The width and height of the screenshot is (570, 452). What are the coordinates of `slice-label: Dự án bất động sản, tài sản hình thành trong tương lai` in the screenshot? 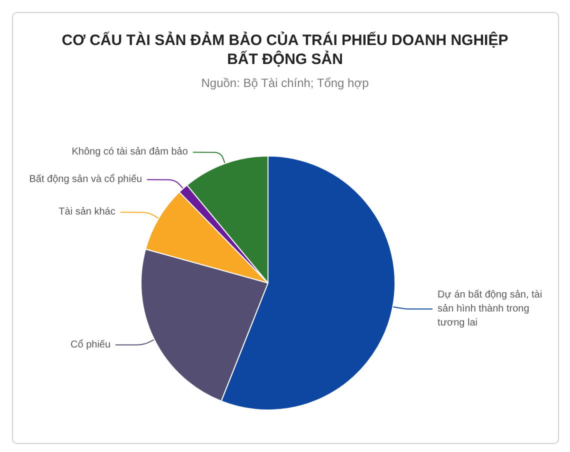 It's located at (490, 309).